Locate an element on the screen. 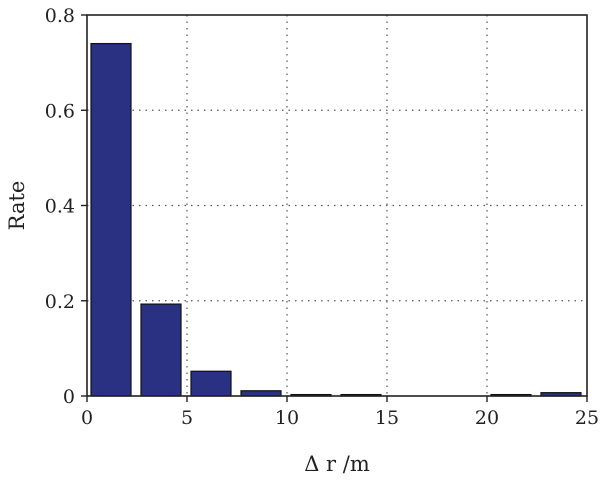 This screenshot has height=480, width=600. y-axis-label: Rate is located at coordinates (17, 206).